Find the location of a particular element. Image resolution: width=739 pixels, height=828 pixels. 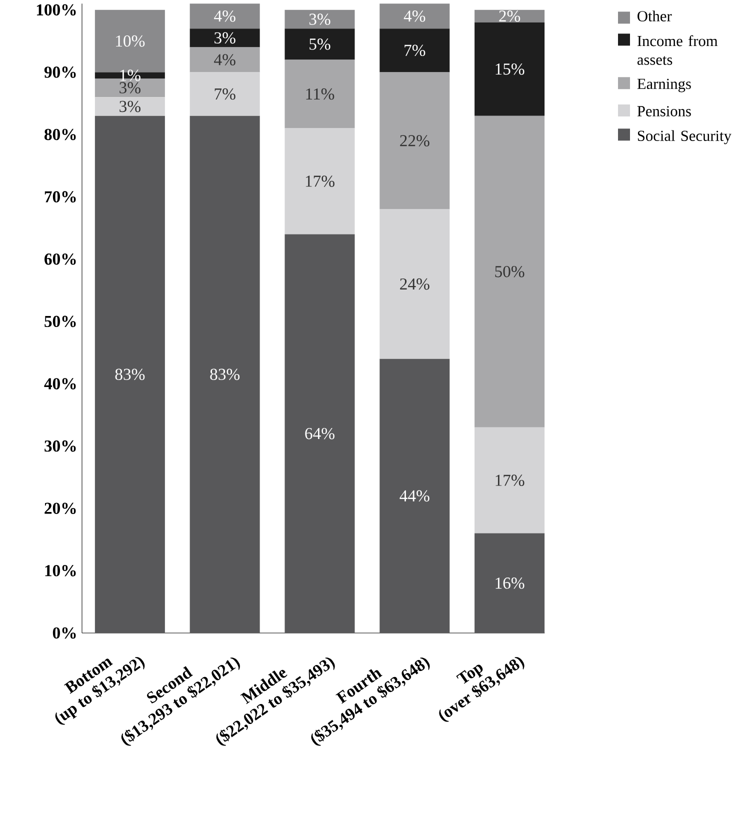

data-label: 44% is located at coordinates (415, 496).